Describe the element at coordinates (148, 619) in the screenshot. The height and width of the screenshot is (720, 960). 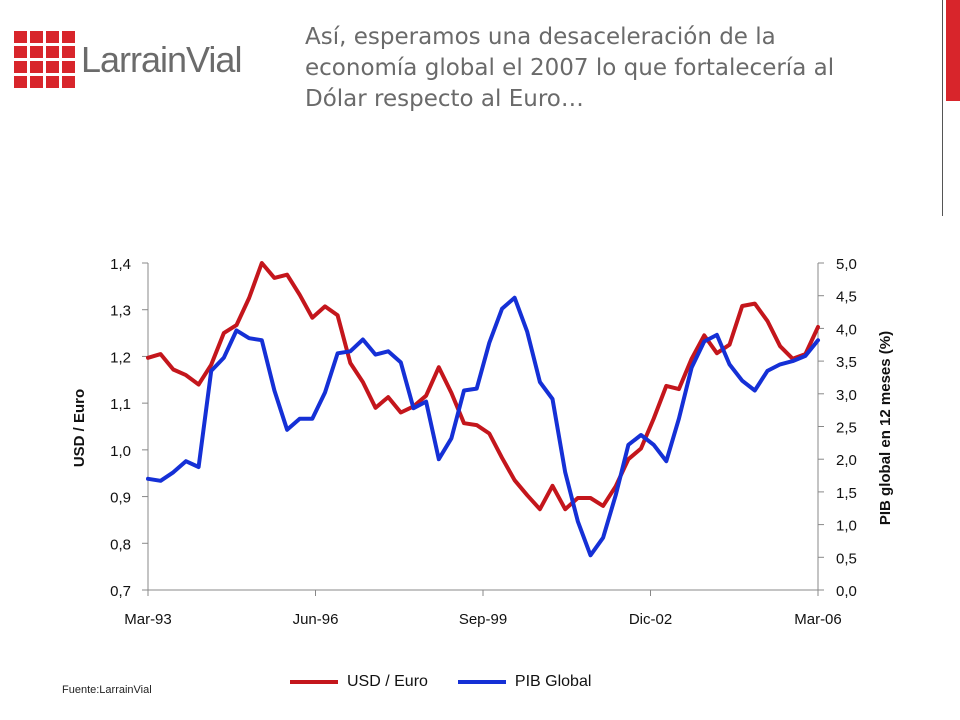
I see `x-tick-label: Mar-93` at that location.